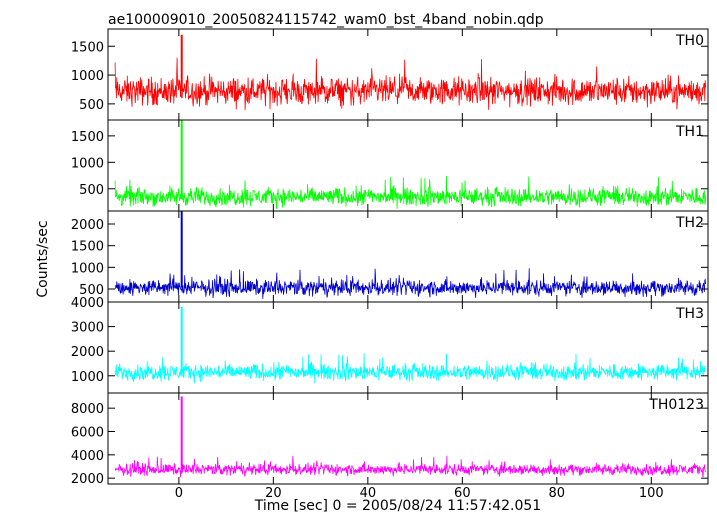  What do you see at coordinates (689, 41) in the screenshot?
I see `series-label-th0: TH0` at bounding box center [689, 41].